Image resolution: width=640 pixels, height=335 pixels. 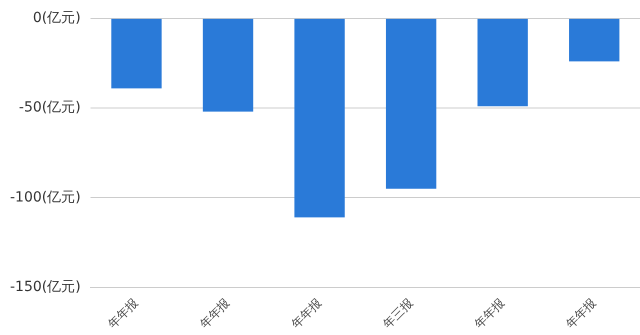 I want to click on y-tick-label: -150(亿元), so click(x=45, y=287).